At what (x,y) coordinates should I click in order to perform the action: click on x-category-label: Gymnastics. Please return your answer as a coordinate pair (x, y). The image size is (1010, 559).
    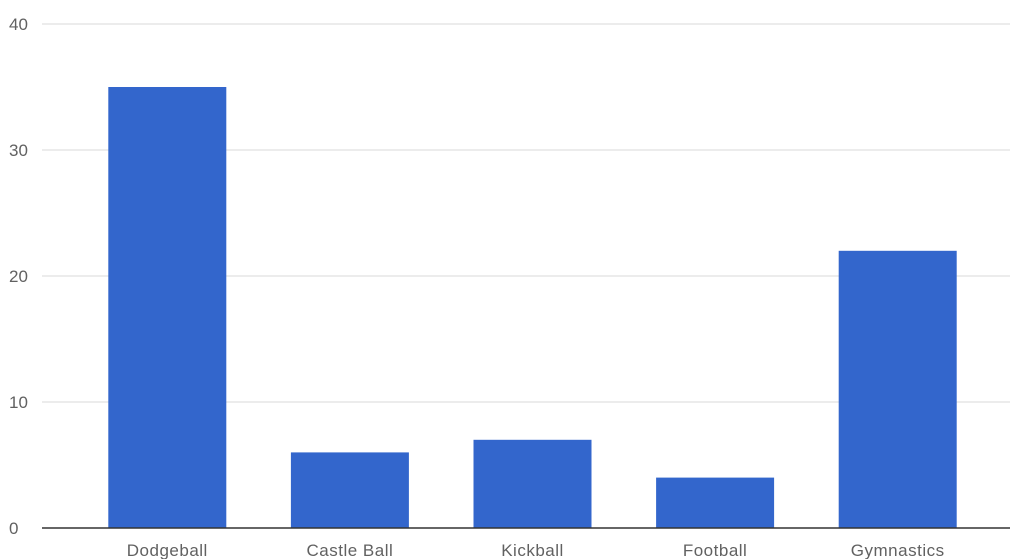
    Looking at the image, I should click on (898, 550).